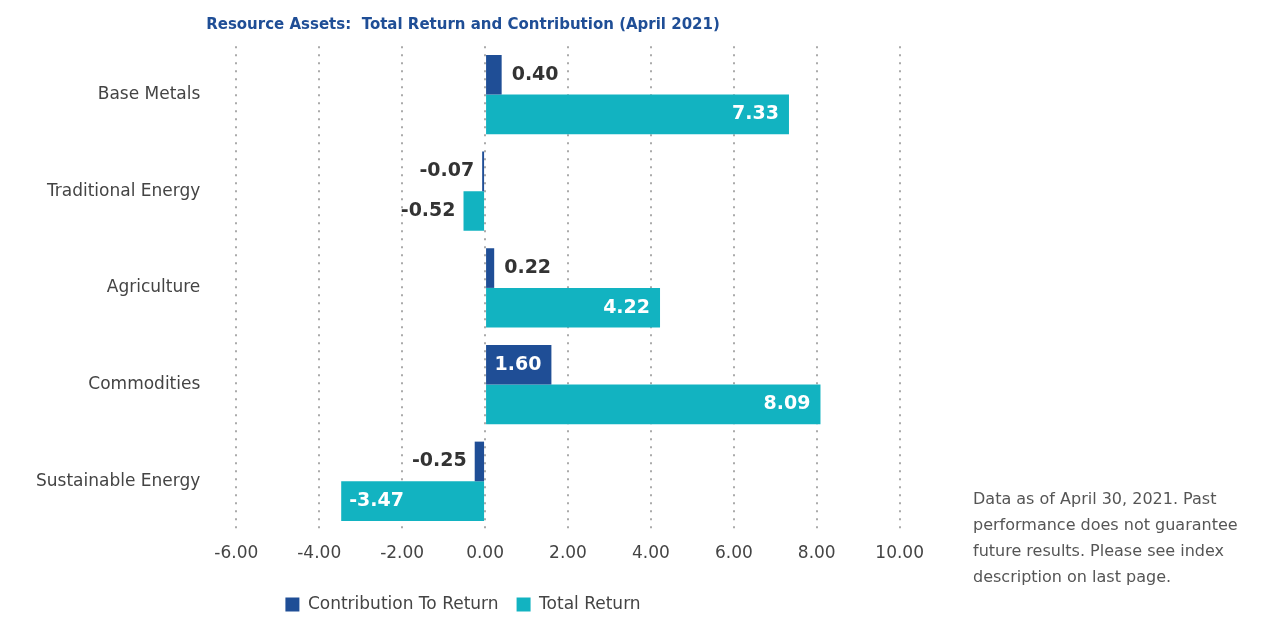 The image size is (1274, 631). What do you see at coordinates (319, 552) in the screenshot?
I see `x-tick-label: -4.00` at bounding box center [319, 552].